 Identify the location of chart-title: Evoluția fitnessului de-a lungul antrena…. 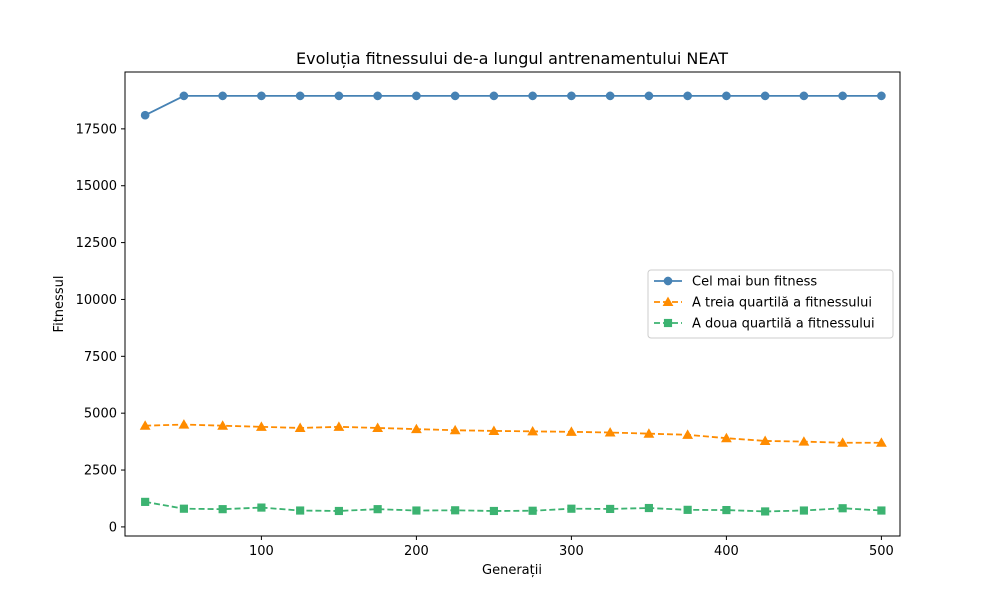
(512, 58).